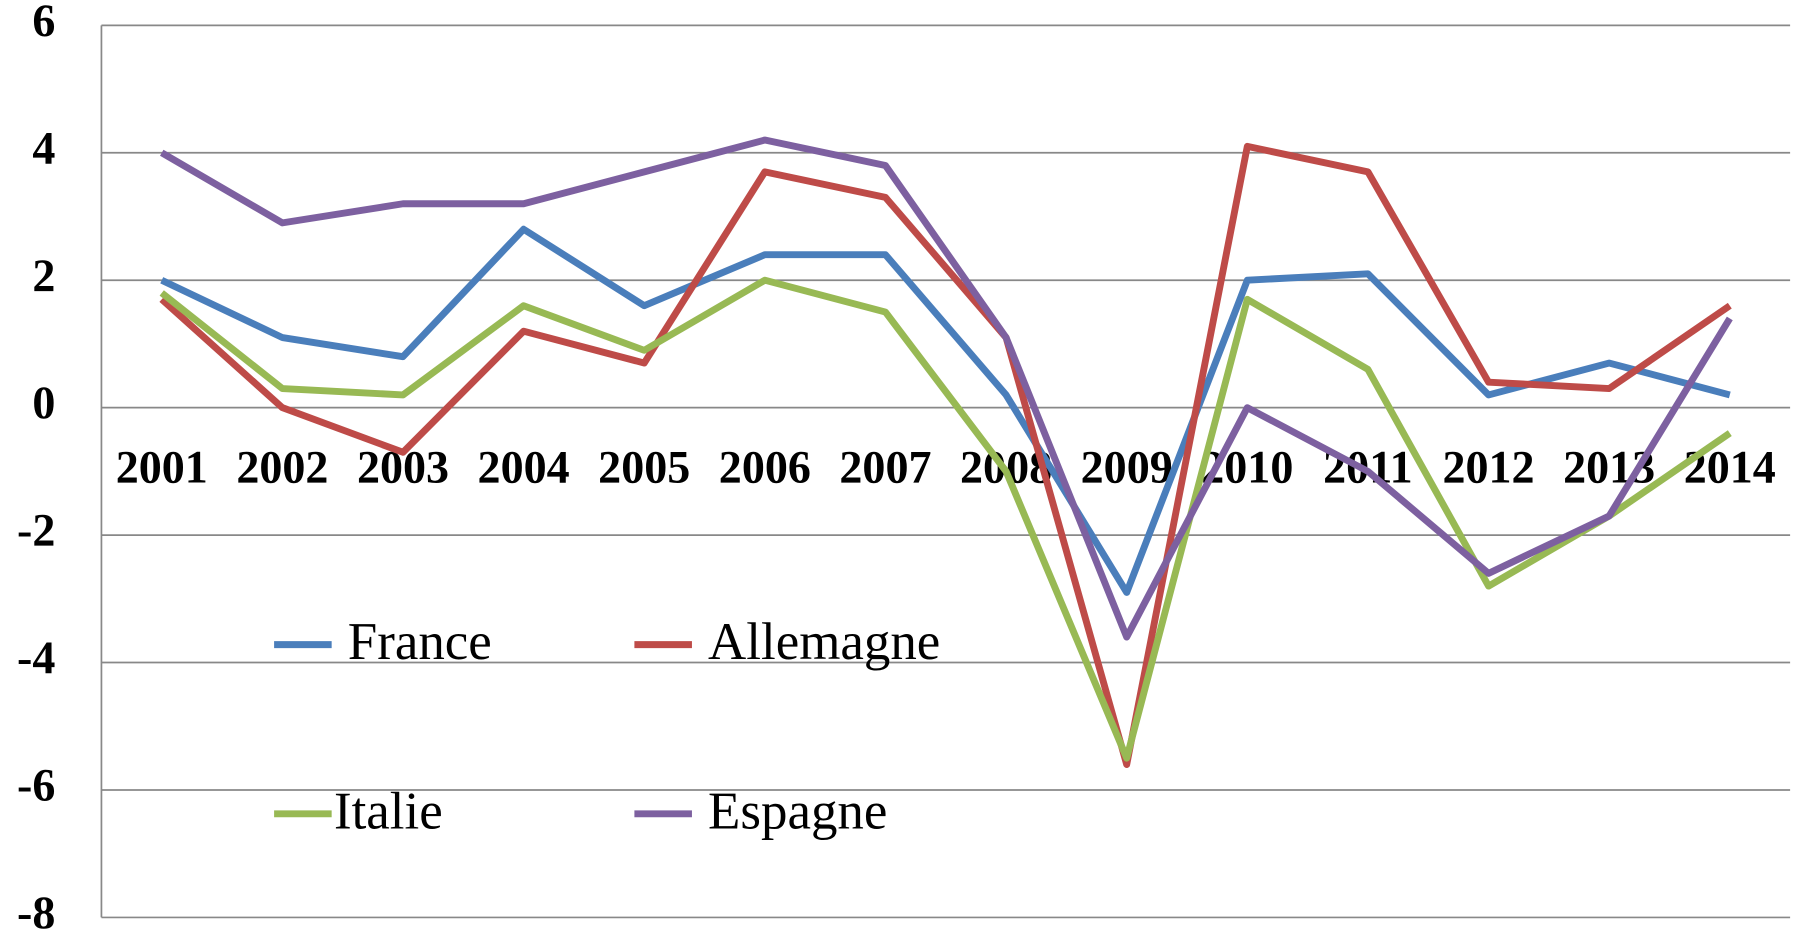 The image size is (1796, 937). What do you see at coordinates (43, 147) in the screenshot?
I see `y-tick-label: 4` at bounding box center [43, 147].